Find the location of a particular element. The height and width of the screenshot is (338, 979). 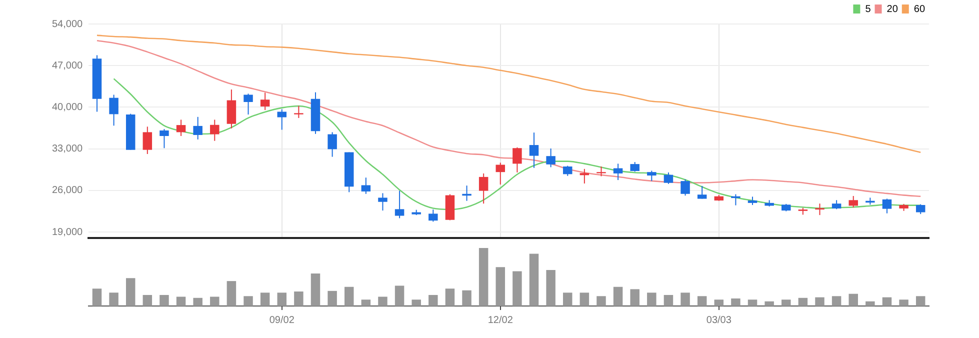

y-tick-label: 19,000 is located at coordinates (68, 232).